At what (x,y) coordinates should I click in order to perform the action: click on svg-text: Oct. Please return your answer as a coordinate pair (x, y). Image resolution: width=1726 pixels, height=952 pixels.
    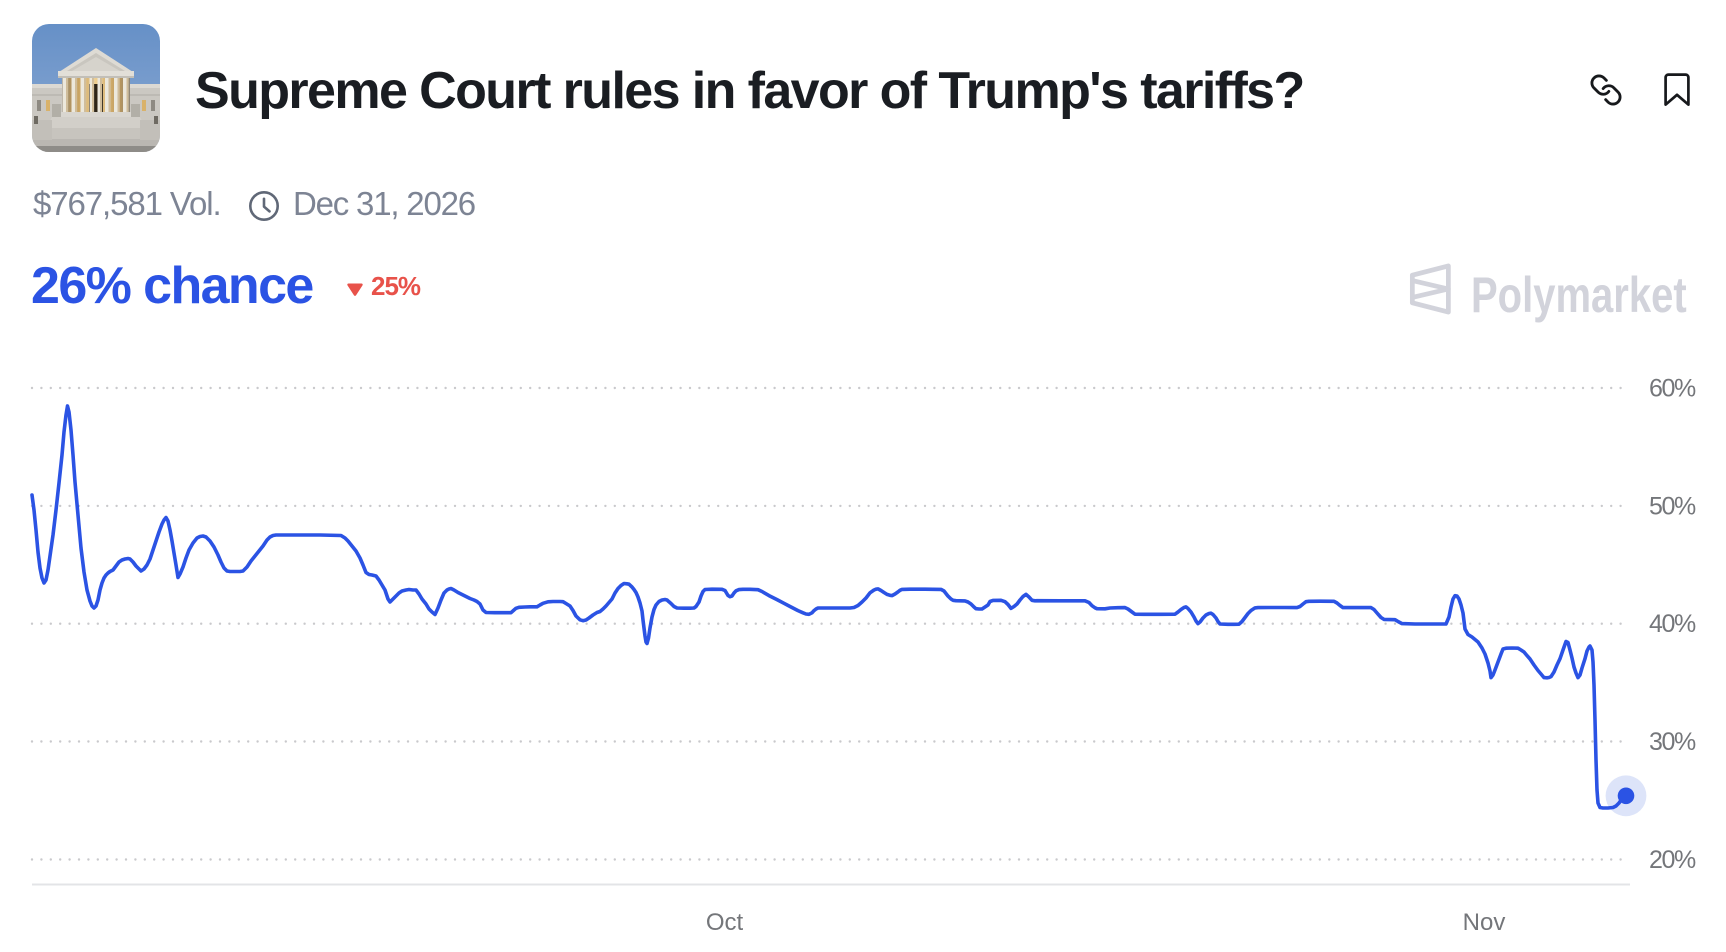
    Looking at the image, I should click on (725, 922).